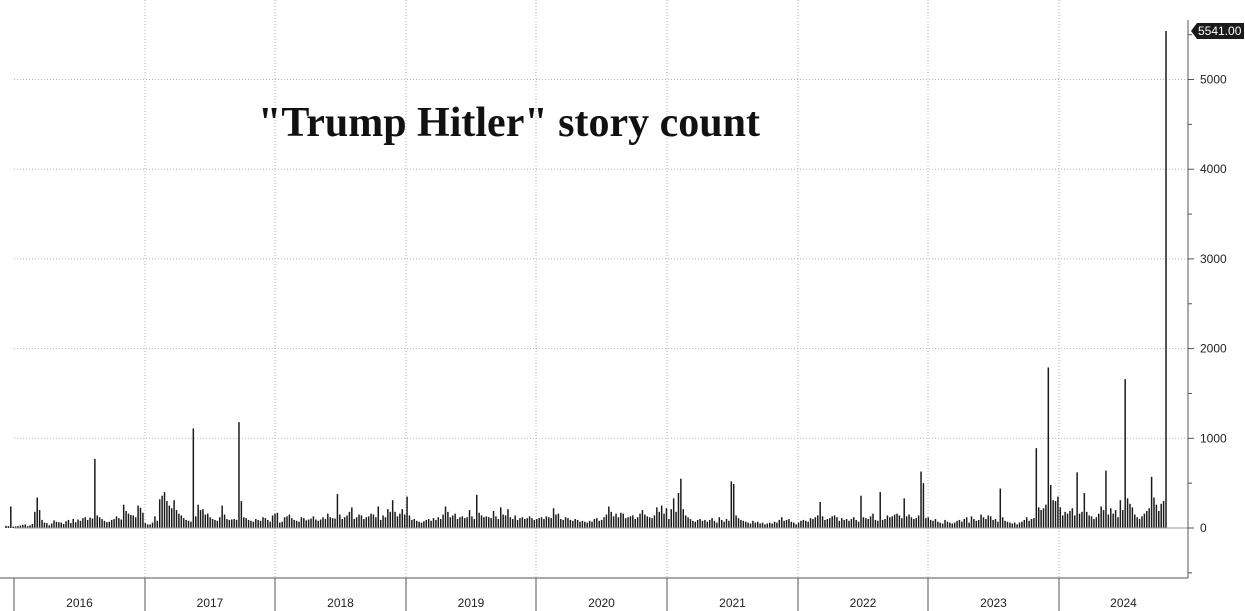 Image resolution: width=1245 pixels, height=611 pixels. I want to click on y-tick-label: 0, so click(1203, 528).